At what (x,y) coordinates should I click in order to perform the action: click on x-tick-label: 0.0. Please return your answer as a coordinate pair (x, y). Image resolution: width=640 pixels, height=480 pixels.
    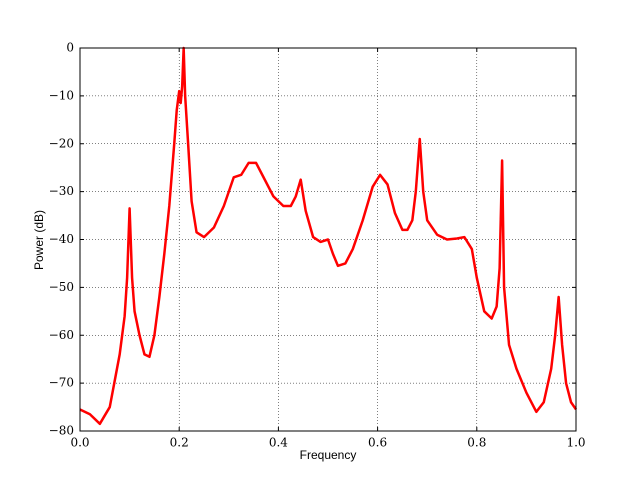
    Looking at the image, I should click on (79, 443).